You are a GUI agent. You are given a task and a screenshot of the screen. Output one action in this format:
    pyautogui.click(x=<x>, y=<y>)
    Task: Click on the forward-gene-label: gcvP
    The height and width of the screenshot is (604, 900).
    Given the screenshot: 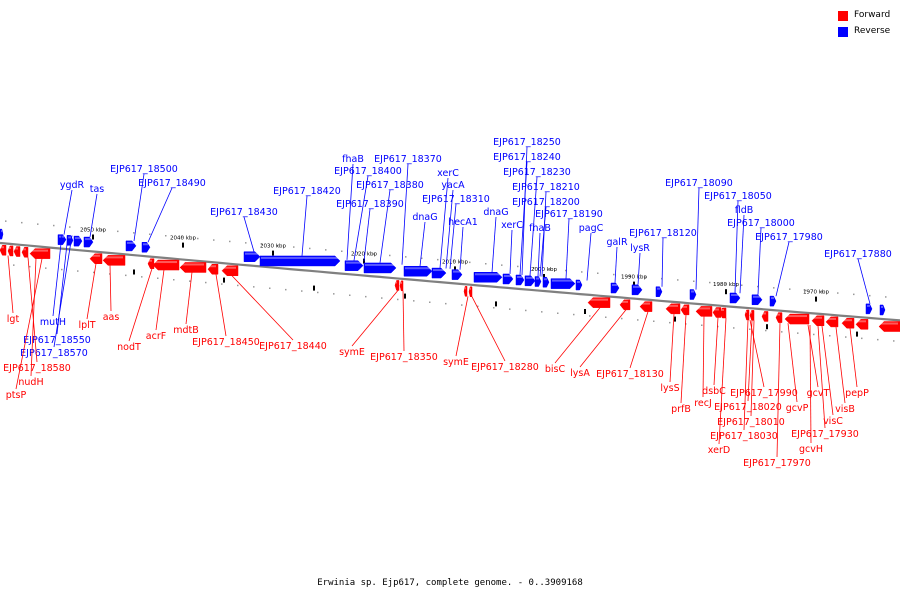 What is the action you would take?
    pyautogui.click(x=797, y=408)
    